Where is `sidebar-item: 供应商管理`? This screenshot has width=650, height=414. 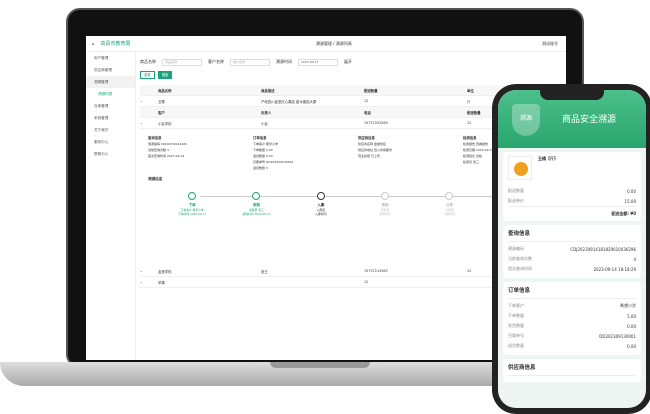 sidebar-item: 供应商管理 is located at coordinates (103, 69).